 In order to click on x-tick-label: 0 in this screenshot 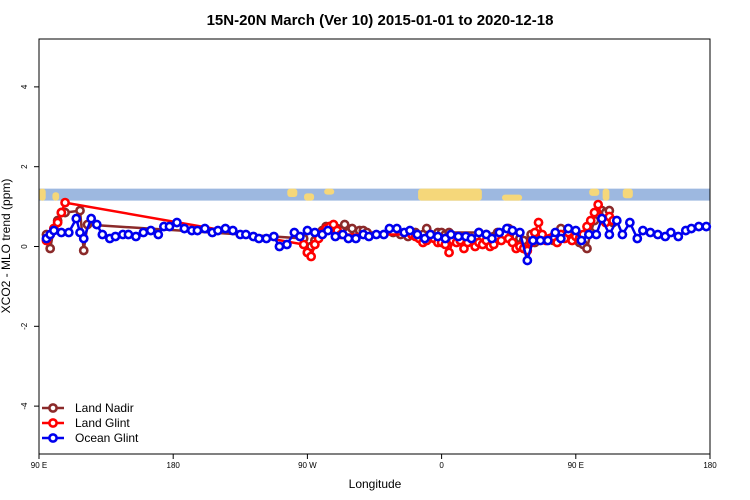, I will do `click(441, 465)`.